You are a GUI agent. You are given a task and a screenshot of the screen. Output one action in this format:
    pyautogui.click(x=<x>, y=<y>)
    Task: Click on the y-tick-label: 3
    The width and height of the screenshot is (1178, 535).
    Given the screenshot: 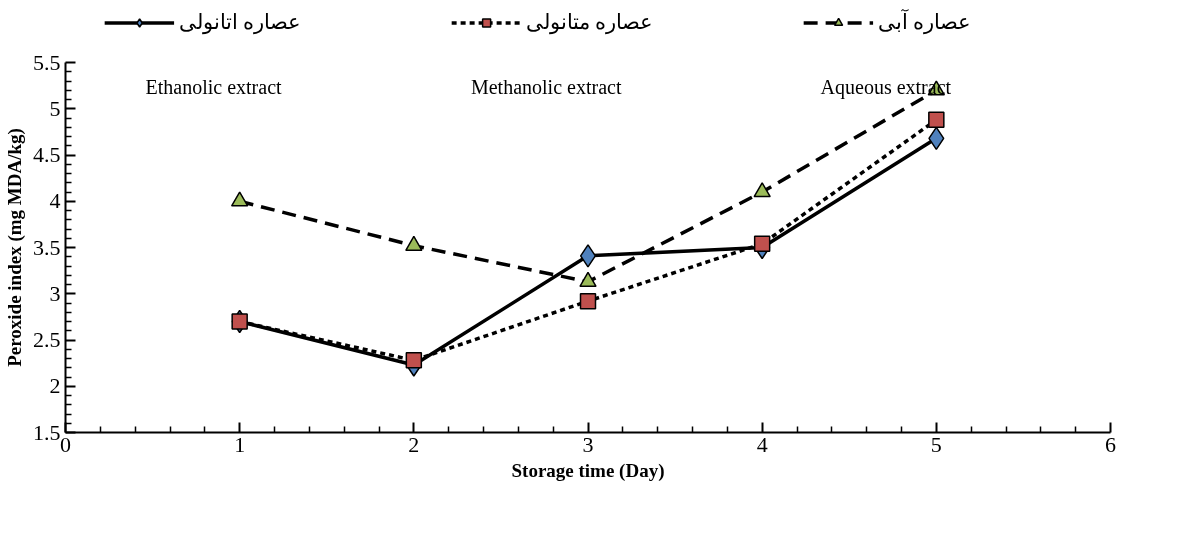 What is the action you would take?
    pyautogui.click(x=55, y=293)
    